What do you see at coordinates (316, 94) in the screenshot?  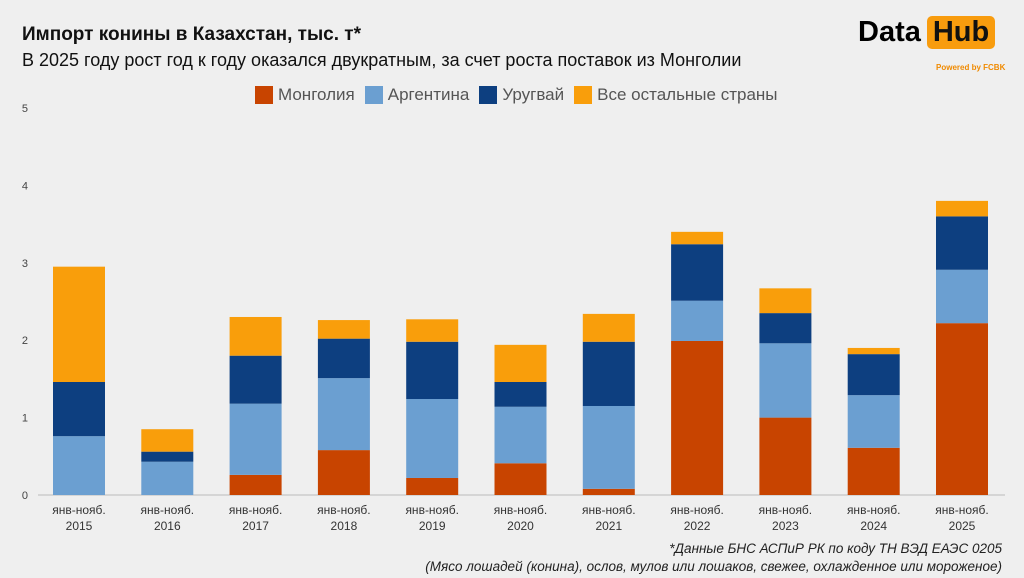 I see `legend-label: Монголия` at bounding box center [316, 94].